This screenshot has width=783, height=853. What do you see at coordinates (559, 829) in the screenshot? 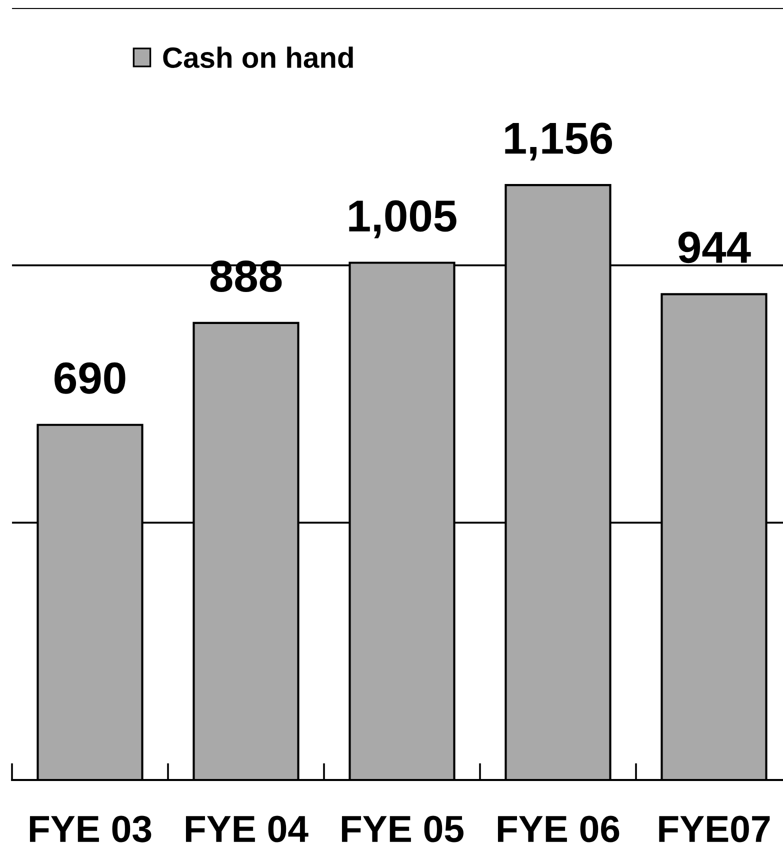
I see `x-tick-label: FYE 06` at bounding box center [559, 829].